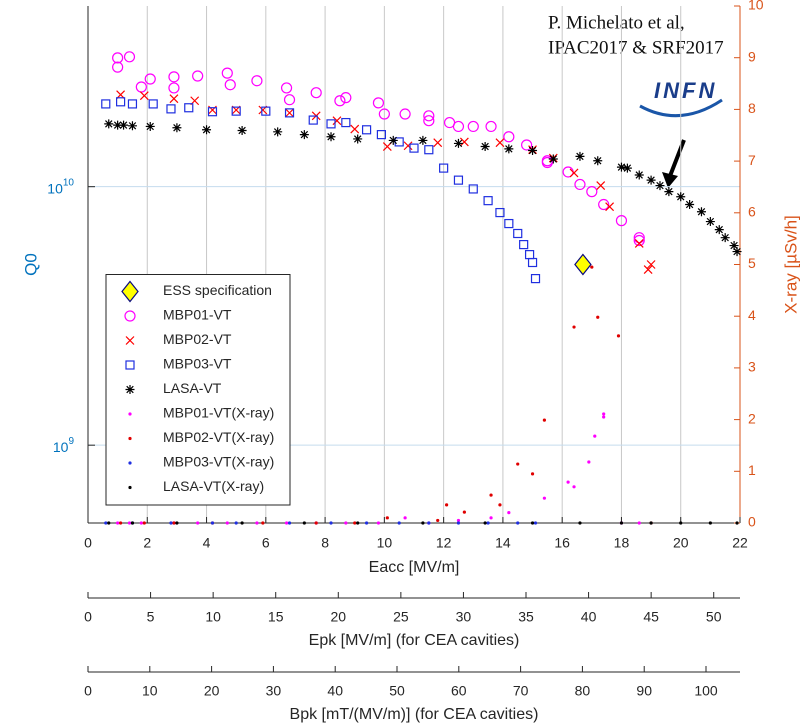 The image size is (806, 728). Describe the element at coordinates (266, 543) in the screenshot. I see `x-tick-label: 6` at that location.